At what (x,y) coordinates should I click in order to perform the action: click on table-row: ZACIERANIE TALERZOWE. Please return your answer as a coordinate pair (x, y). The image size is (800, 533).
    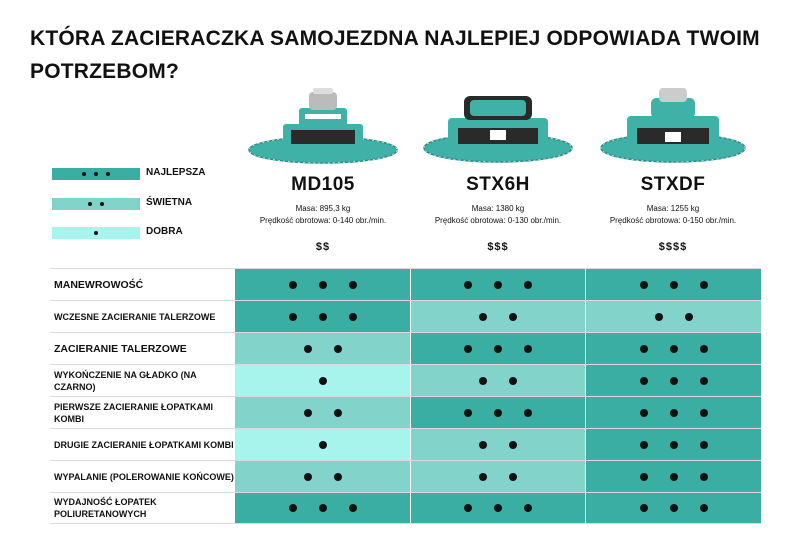
    Looking at the image, I should click on (405, 348).